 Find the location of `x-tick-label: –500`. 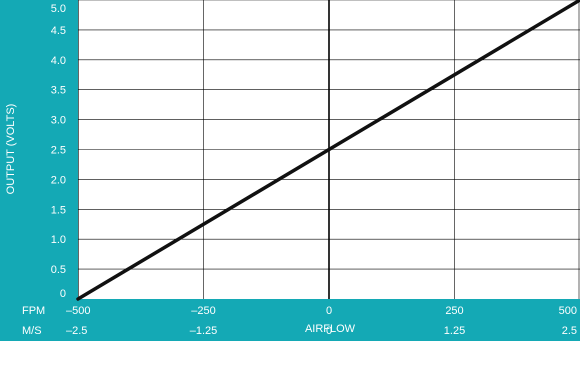

x-tick-label: –500 is located at coordinates (78, 311).